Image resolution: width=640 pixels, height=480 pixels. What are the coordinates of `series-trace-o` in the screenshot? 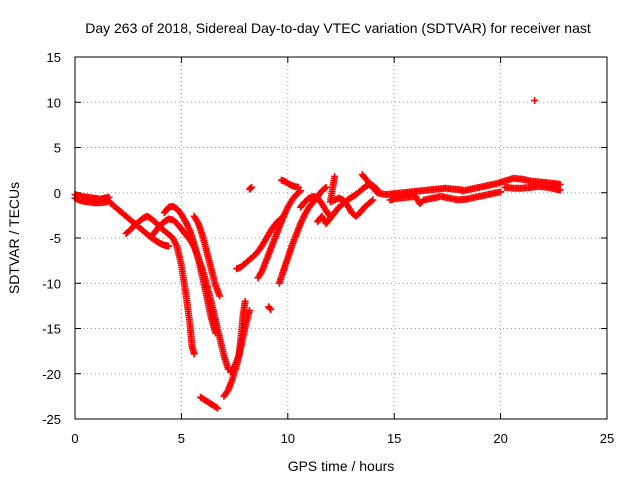 It's located at (302, 235).